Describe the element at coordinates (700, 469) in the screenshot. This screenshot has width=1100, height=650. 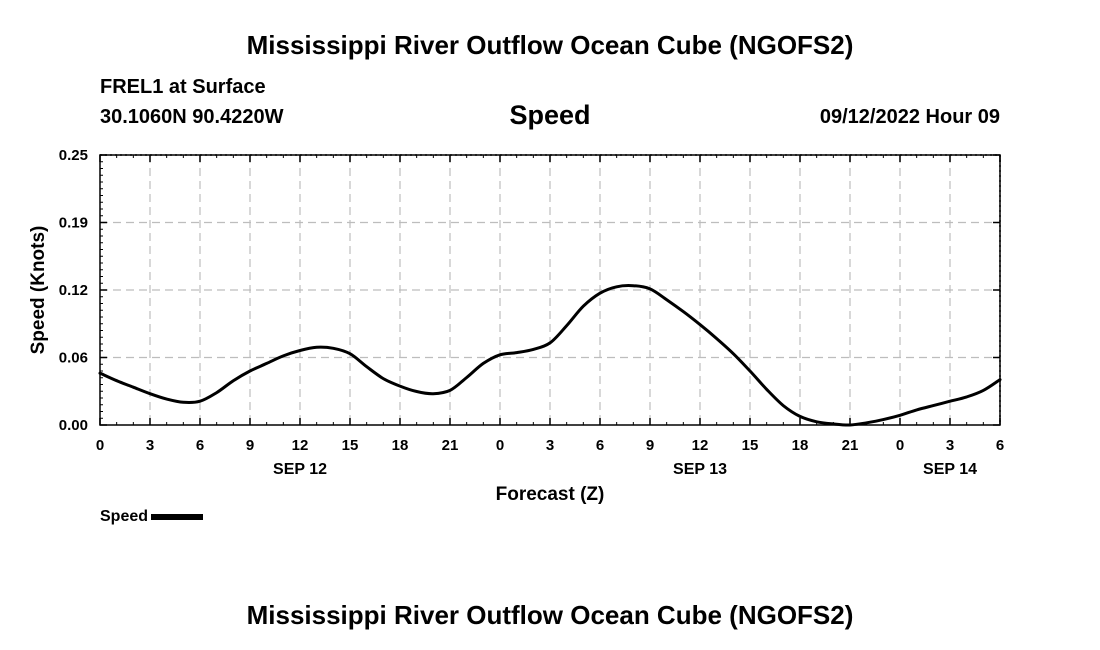
I see `day-label: SEP 13` at that location.